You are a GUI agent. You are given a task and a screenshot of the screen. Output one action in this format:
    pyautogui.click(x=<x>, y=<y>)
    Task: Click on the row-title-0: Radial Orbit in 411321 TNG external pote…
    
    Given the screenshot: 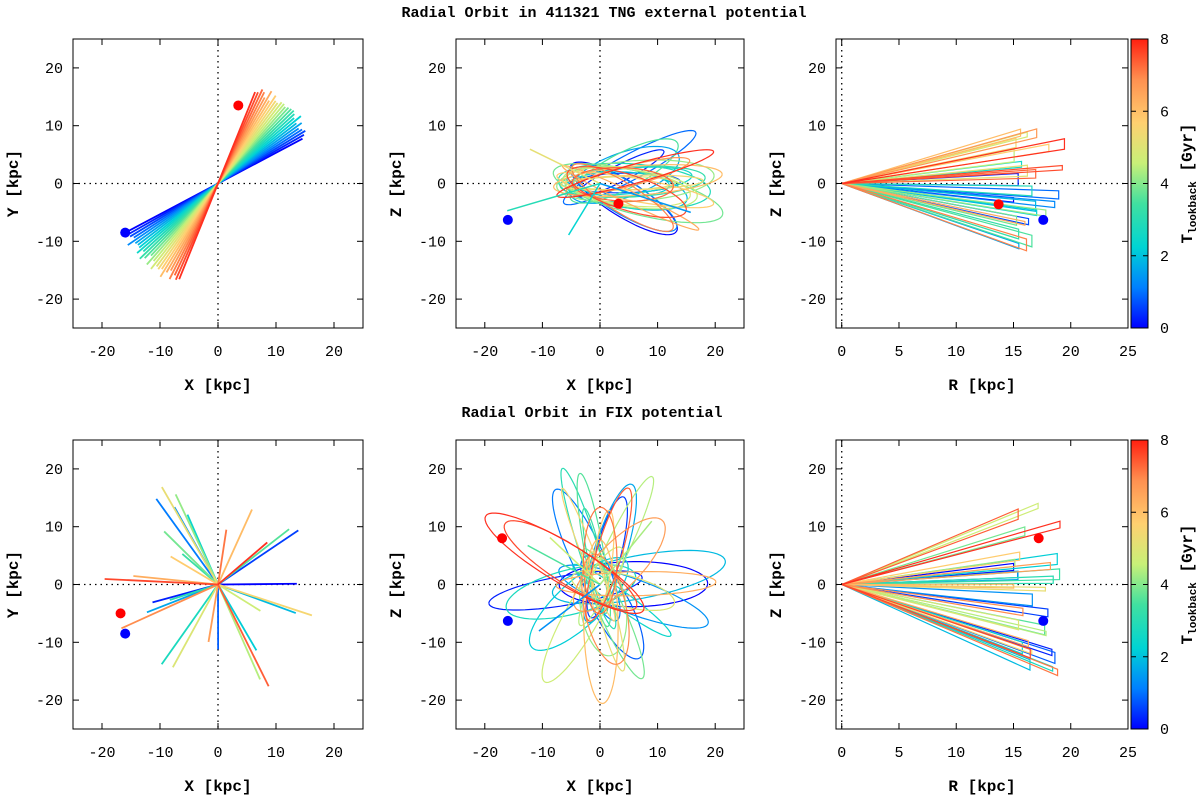 What is the action you would take?
    pyautogui.click(x=603, y=13)
    